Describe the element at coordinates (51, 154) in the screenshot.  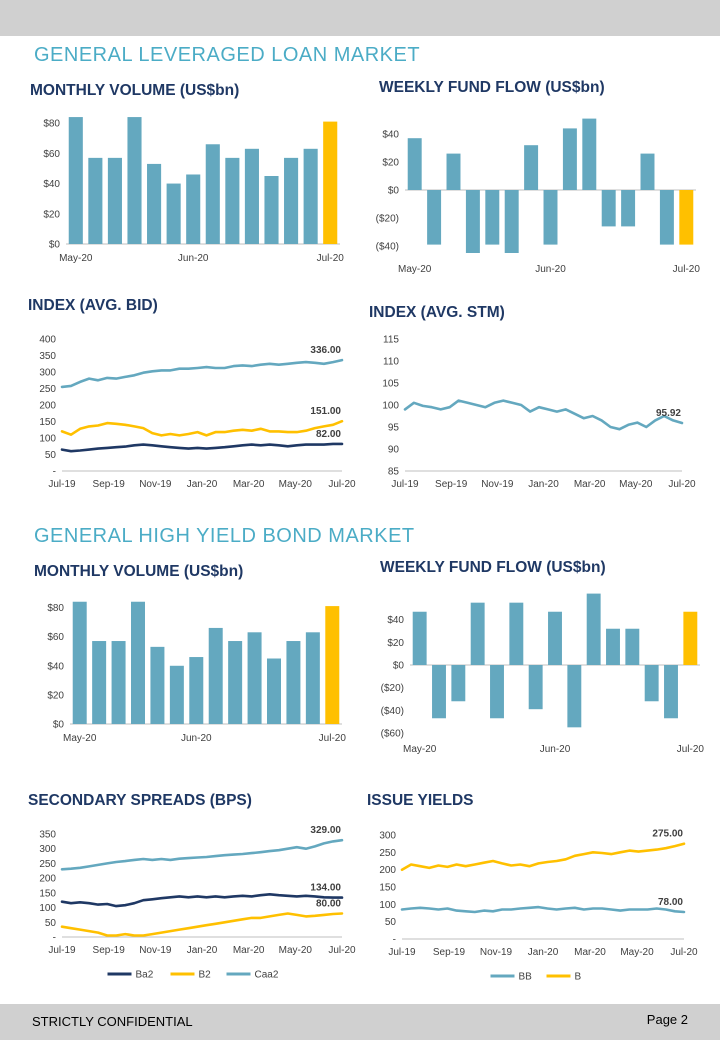
I see `y-tick-label: $60` at that location.